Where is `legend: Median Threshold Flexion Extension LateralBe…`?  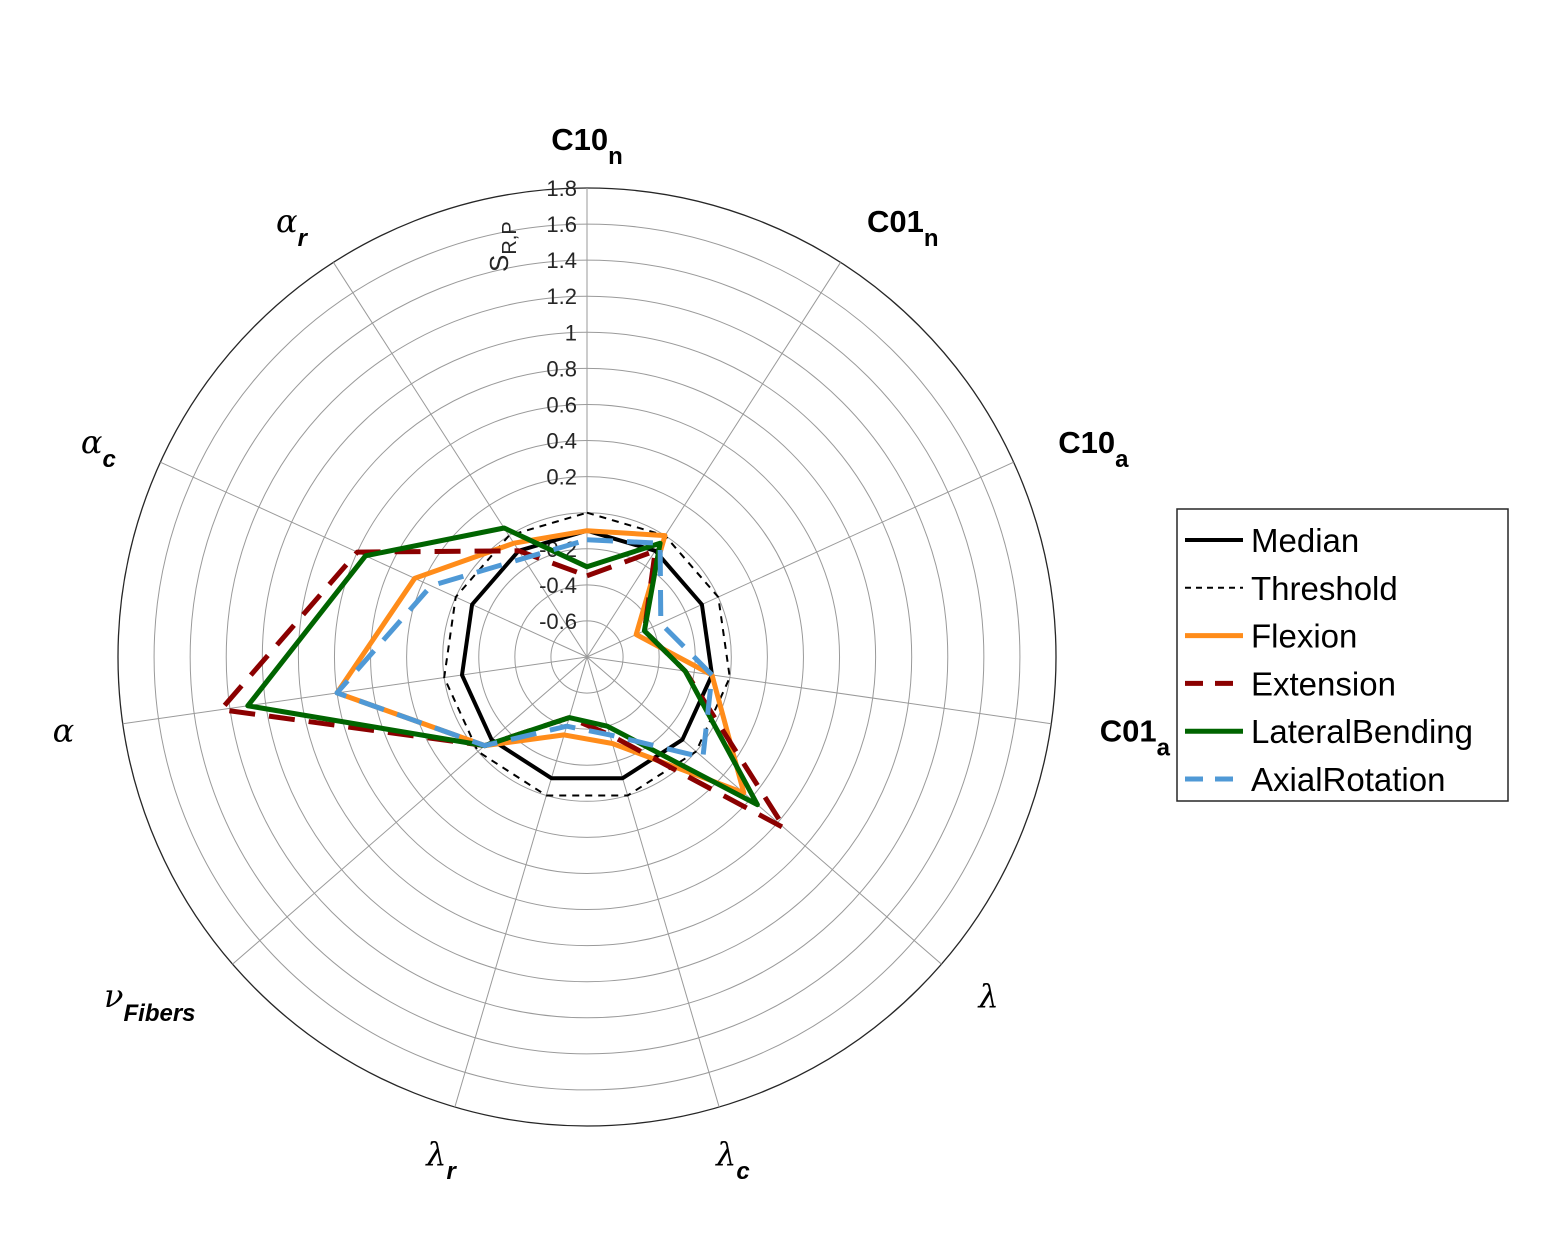
legend: Median Threshold Flexion Extension LateralBe… is located at coordinates (1342, 655).